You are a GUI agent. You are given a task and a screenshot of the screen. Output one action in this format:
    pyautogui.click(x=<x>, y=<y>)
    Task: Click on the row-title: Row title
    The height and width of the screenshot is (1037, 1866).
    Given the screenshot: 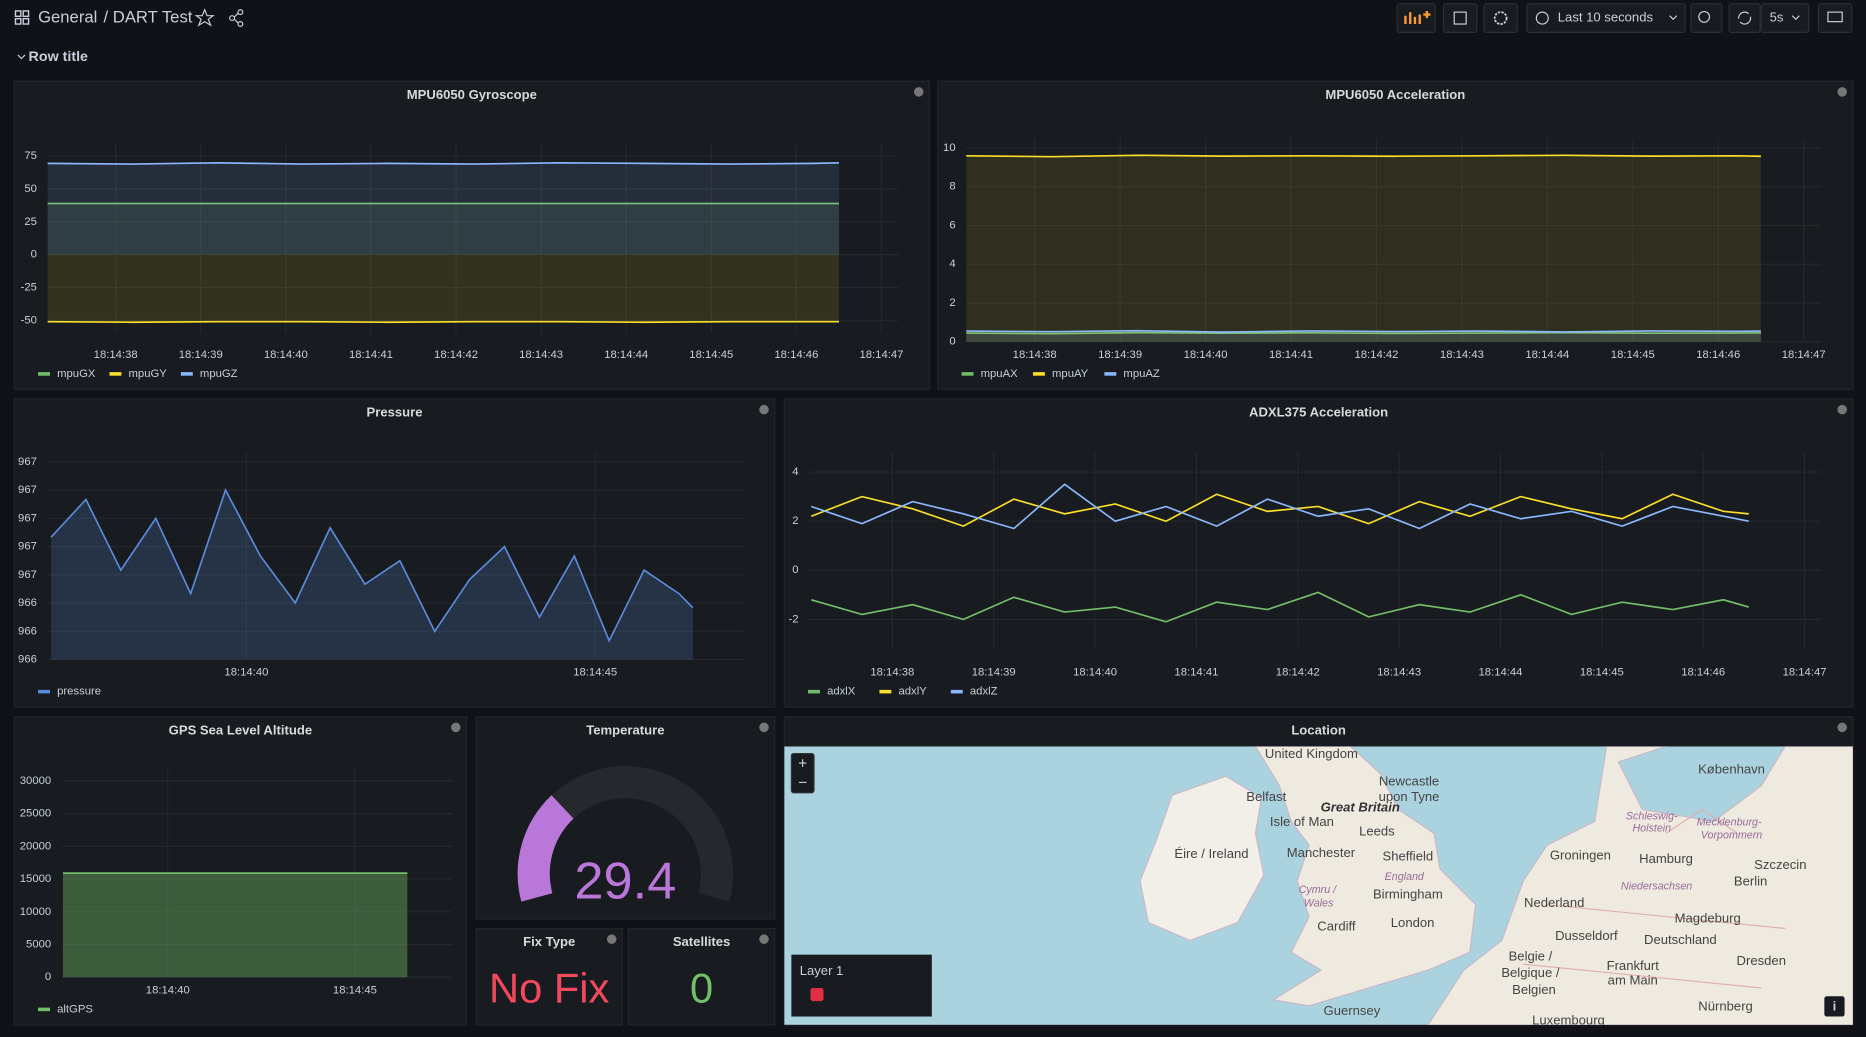 What is the action you would take?
    pyautogui.click(x=59, y=57)
    